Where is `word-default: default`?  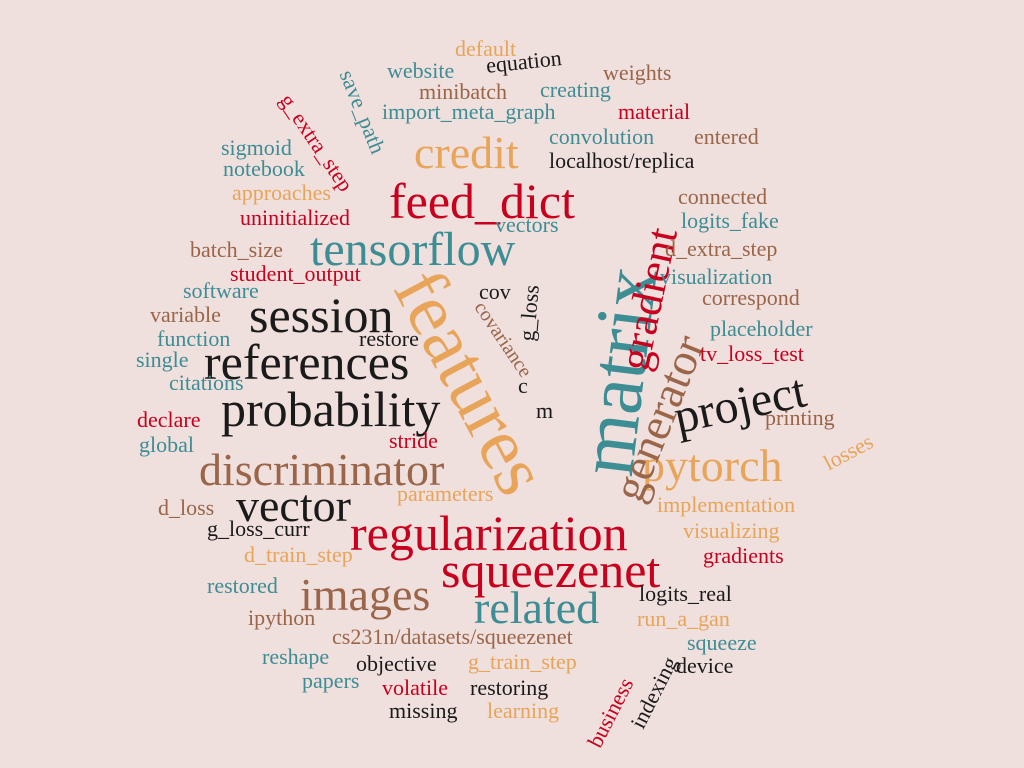
word-default: default is located at coordinates (486, 48).